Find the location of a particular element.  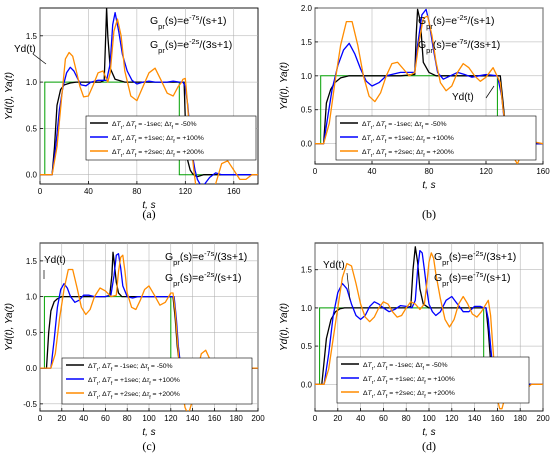

x-tick-label: 60 is located at coordinates (105, 418).